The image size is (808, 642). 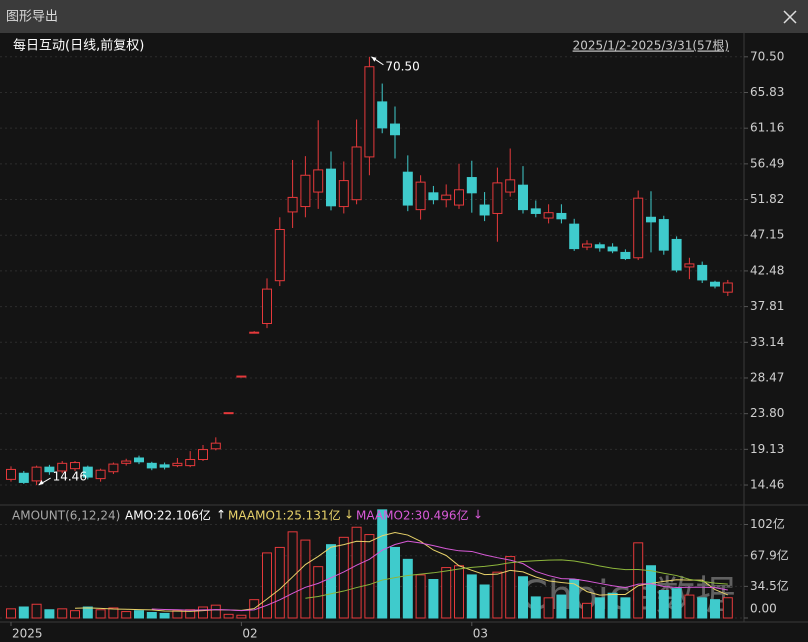 What do you see at coordinates (404, 16) in the screenshot?
I see `title-bar` at bounding box center [404, 16].